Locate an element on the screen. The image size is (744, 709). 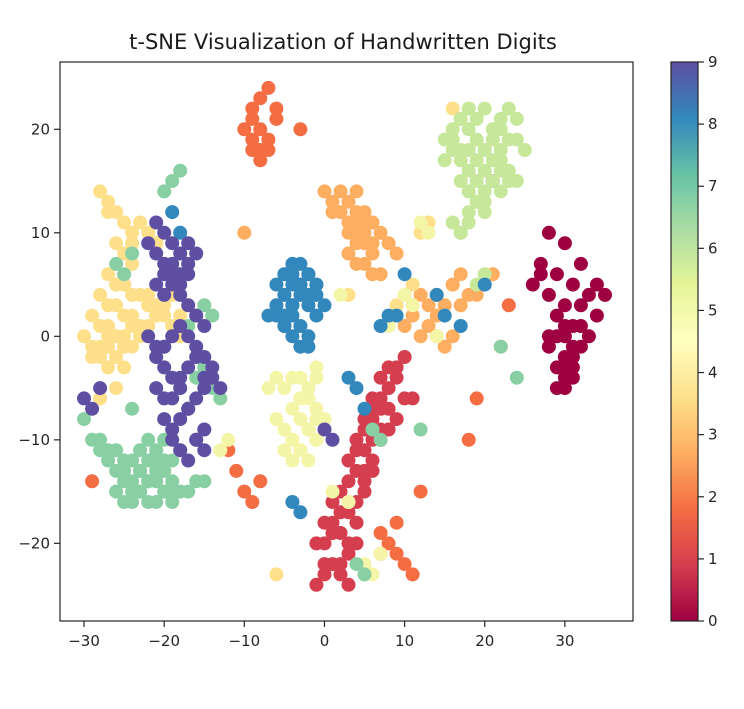
x-tick-label: −20 is located at coordinates (164, 641).